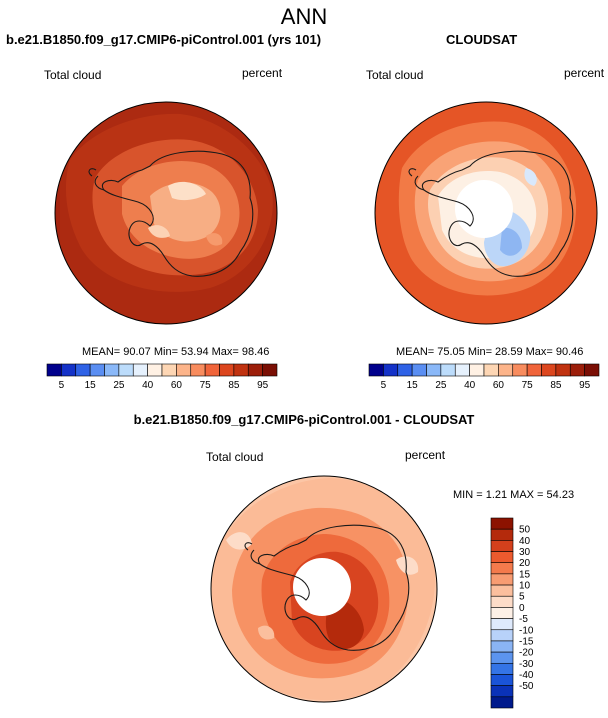  Describe the element at coordinates (304, 16) in the screenshot. I see `page-title: ANN` at that location.